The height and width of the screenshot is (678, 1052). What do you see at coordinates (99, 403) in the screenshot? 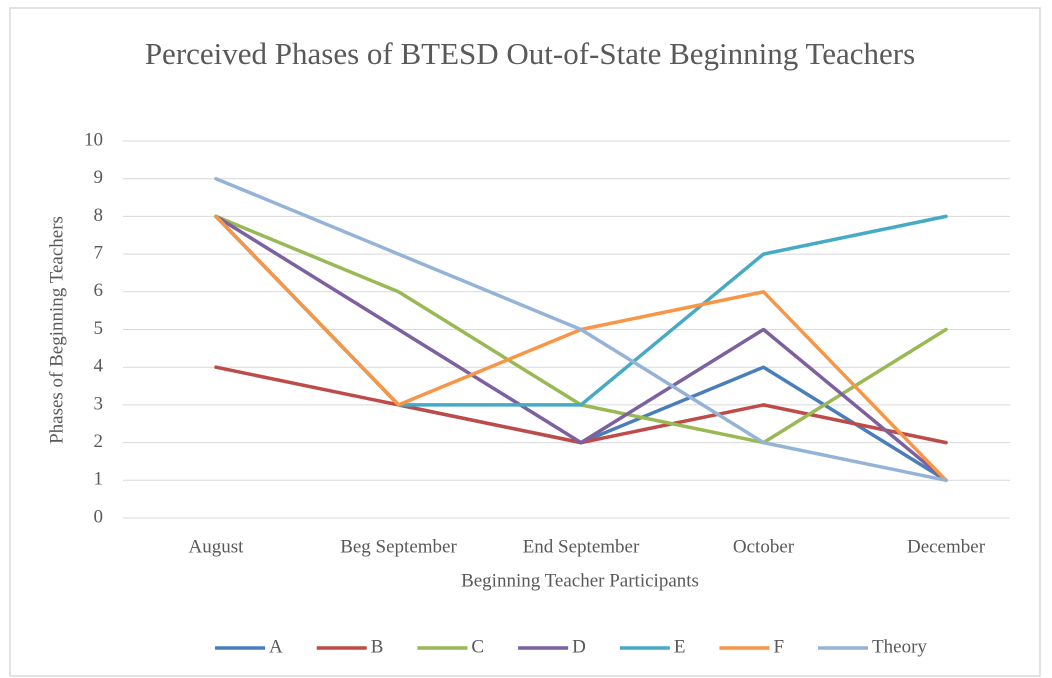
I see `y-tick-label: 3` at bounding box center [99, 403].